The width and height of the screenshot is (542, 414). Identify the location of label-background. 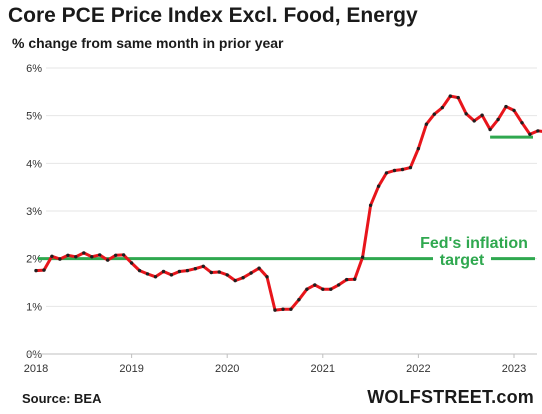
(462, 259).